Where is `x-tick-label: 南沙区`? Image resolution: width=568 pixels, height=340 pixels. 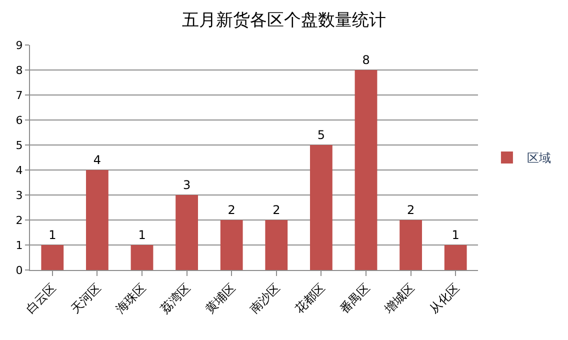
x-tick-label: 南沙区 is located at coordinates (265, 298).